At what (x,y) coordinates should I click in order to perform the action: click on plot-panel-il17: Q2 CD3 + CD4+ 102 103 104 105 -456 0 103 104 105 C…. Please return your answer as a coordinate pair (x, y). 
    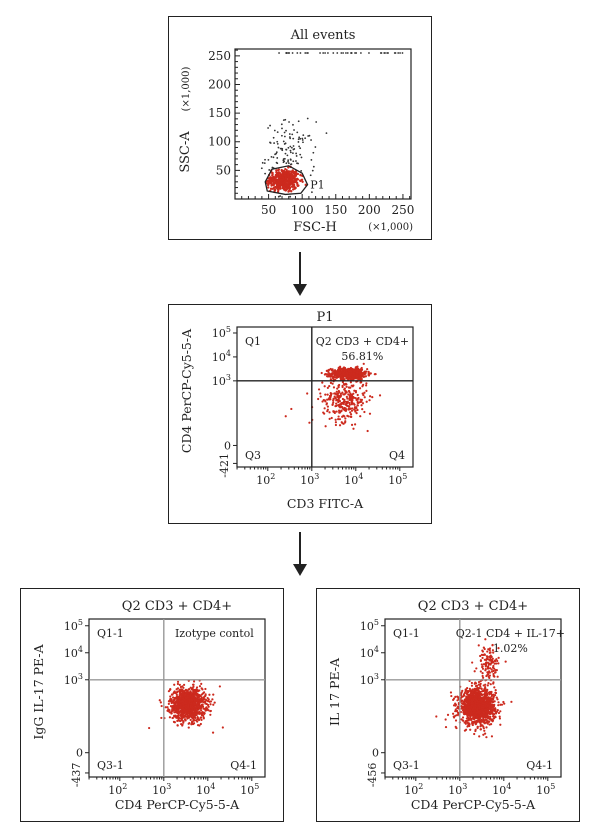
    Looking at the image, I should click on (448, 705).